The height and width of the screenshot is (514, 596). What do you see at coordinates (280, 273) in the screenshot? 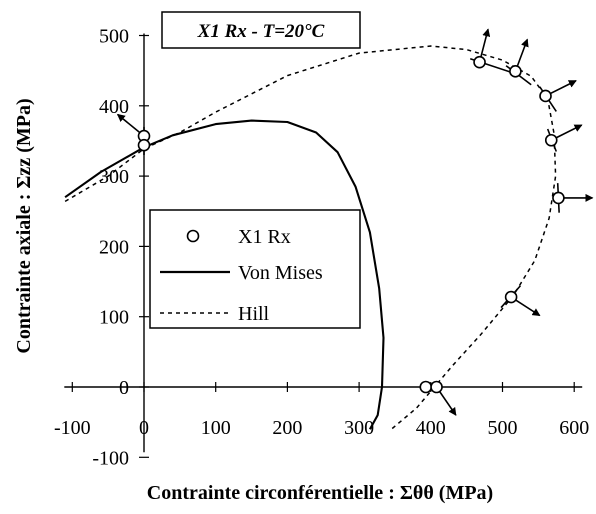
I see `legend-label-vonmises: Von Mises` at bounding box center [280, 273].